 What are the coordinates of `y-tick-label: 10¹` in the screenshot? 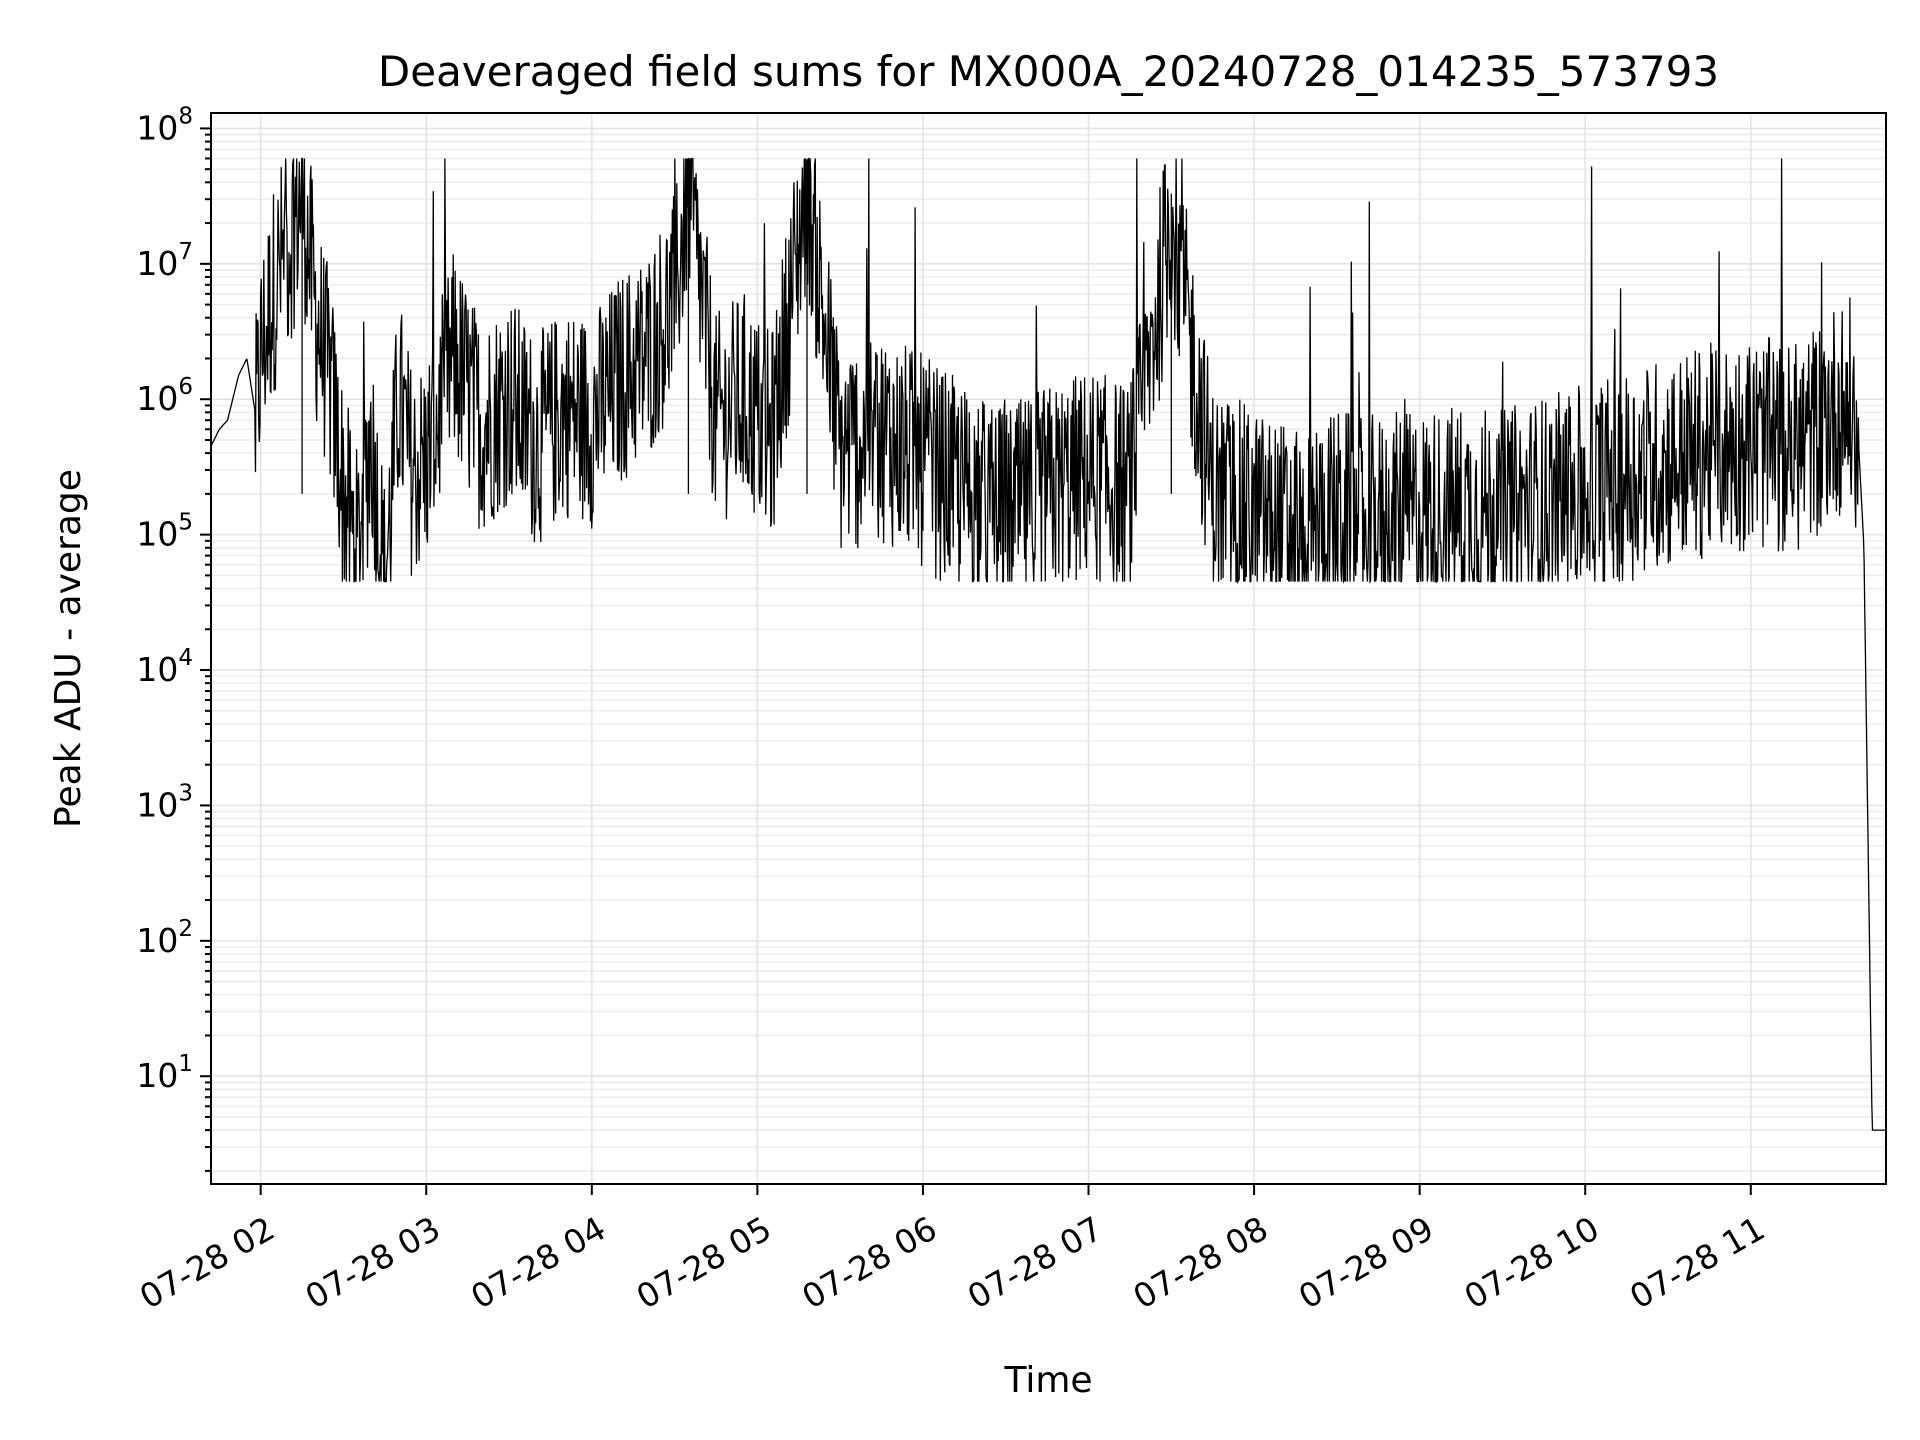 It's located at (164, 1073).